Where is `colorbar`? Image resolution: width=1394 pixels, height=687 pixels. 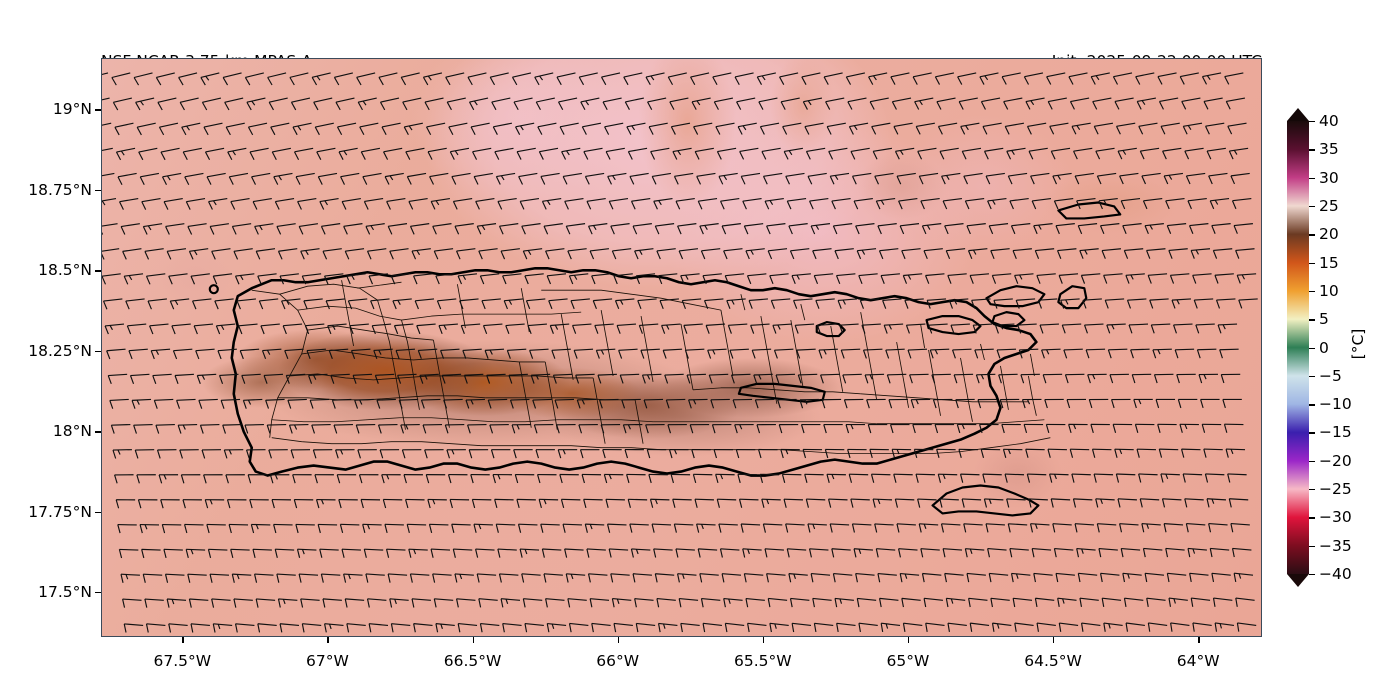 colorbar is located at coordinates (1298, 347).